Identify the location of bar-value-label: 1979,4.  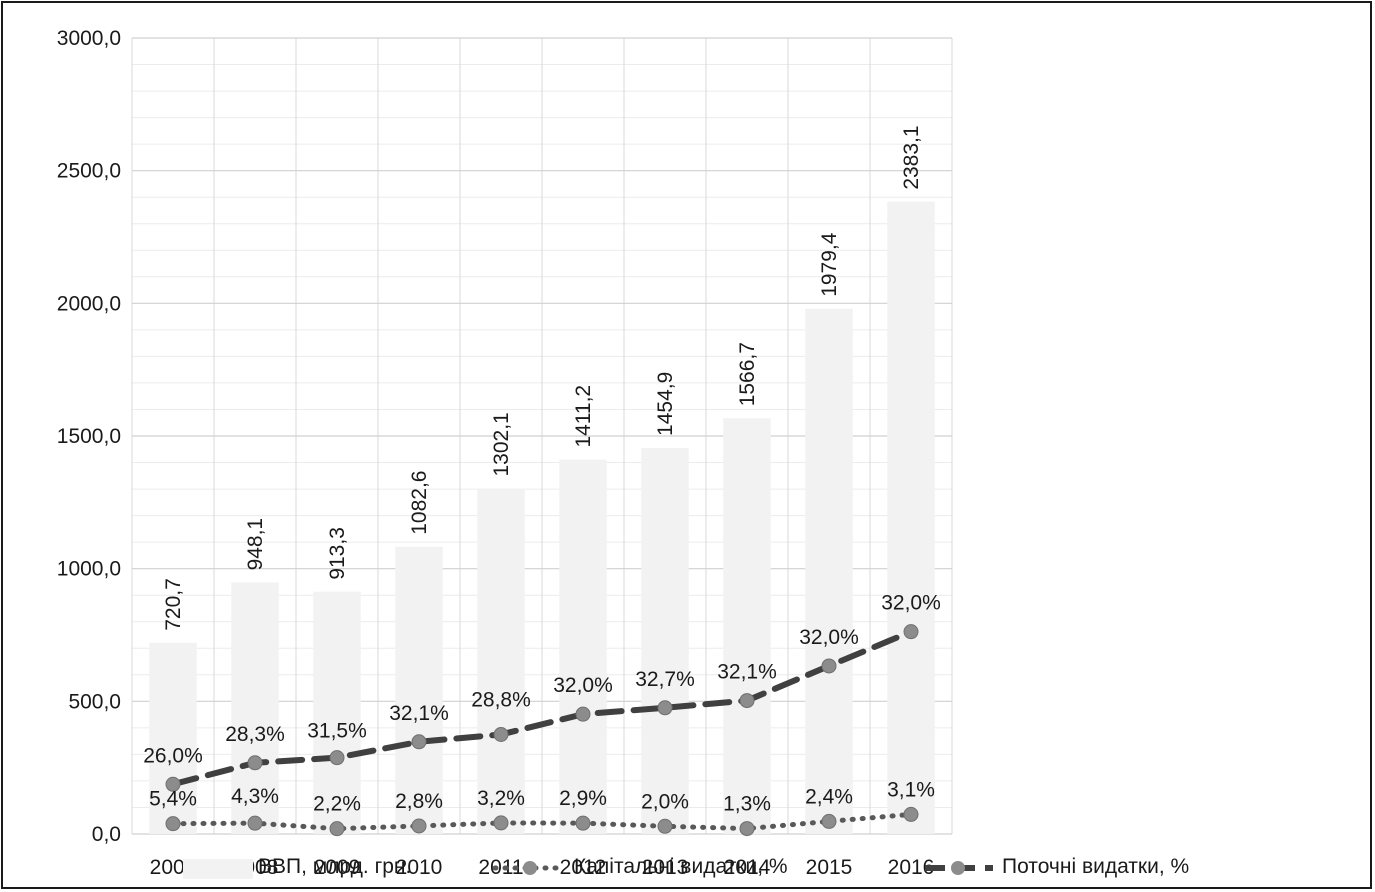
(829, 264).